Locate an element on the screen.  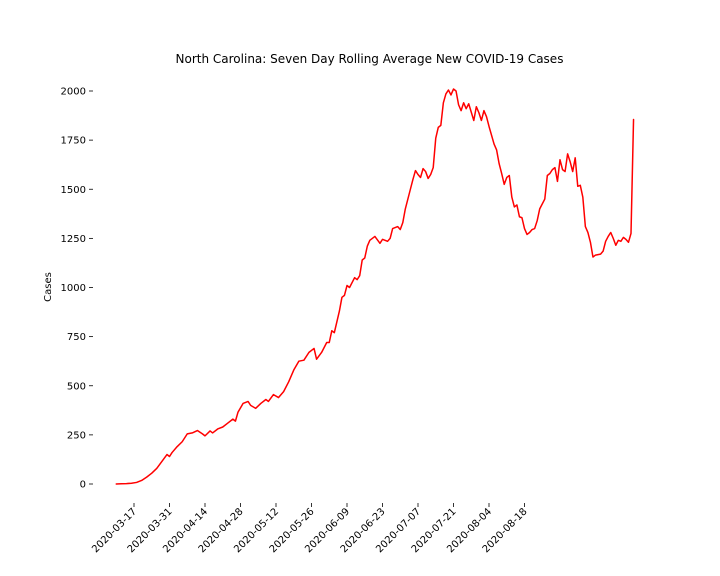
y-tick-label: 1000 is located at coordinates (73, 288).